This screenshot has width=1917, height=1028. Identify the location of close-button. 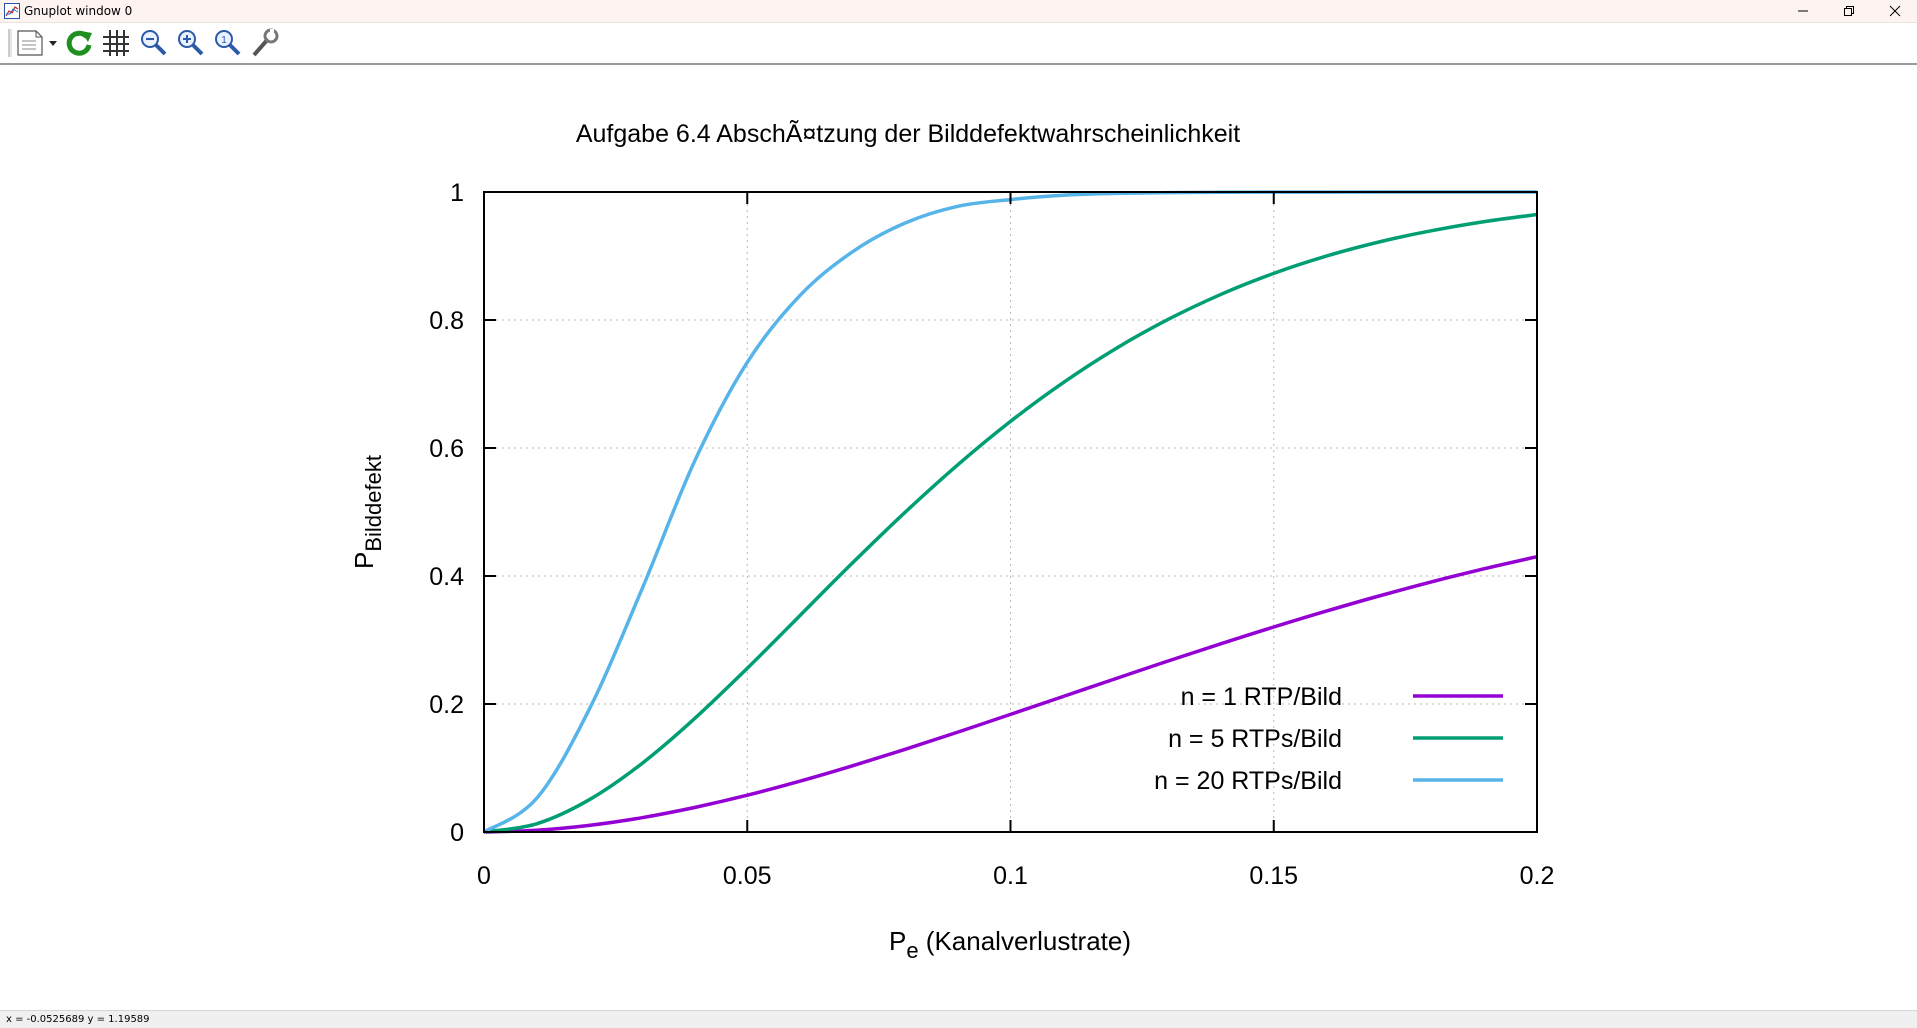
(1894, 11).